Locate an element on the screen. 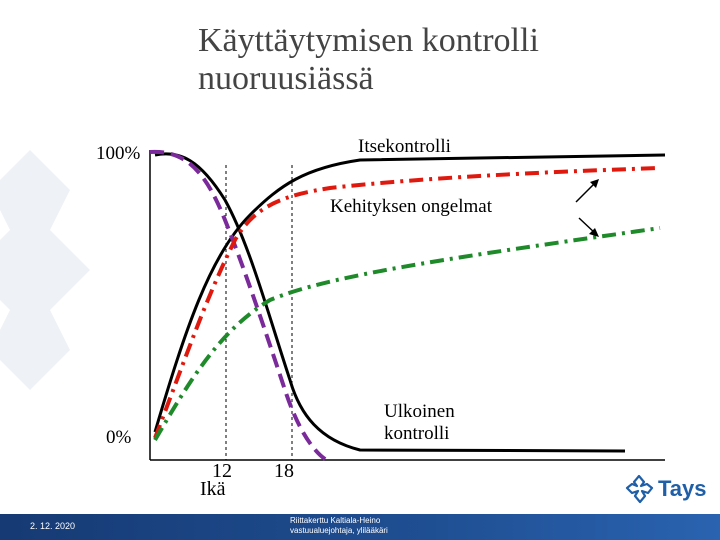 This screenshot has width=720, height=540. x-tick-18: 18 is located at coordinates (284, 471).